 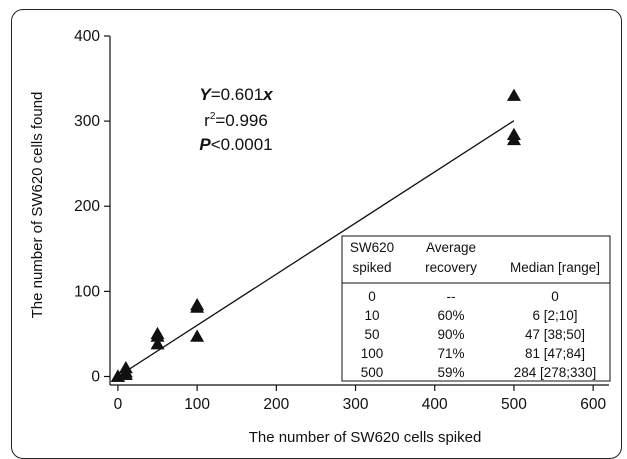 I want to click on table-header-col1-line1: SW620, so click(x=372, y=247).